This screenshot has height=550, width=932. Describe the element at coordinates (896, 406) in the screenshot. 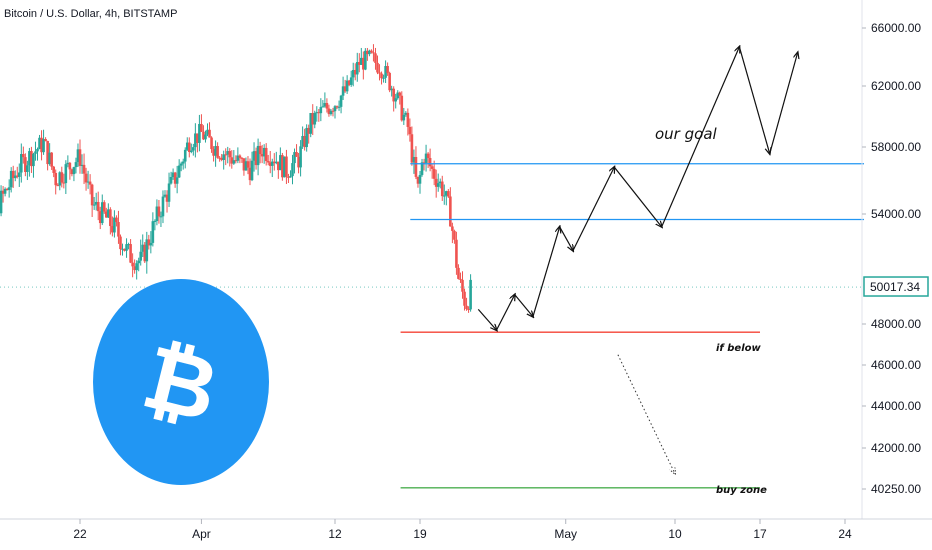

I see `y-tick-label: 44000.00` at that location.